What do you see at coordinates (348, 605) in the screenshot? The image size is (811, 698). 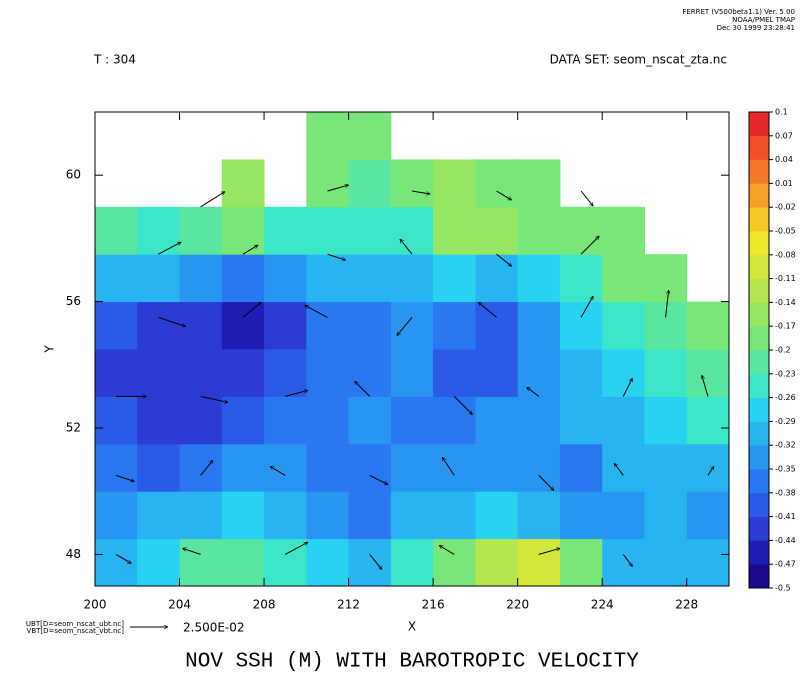 I see `x-tick-label: 212` at bounding box center [348, 605].